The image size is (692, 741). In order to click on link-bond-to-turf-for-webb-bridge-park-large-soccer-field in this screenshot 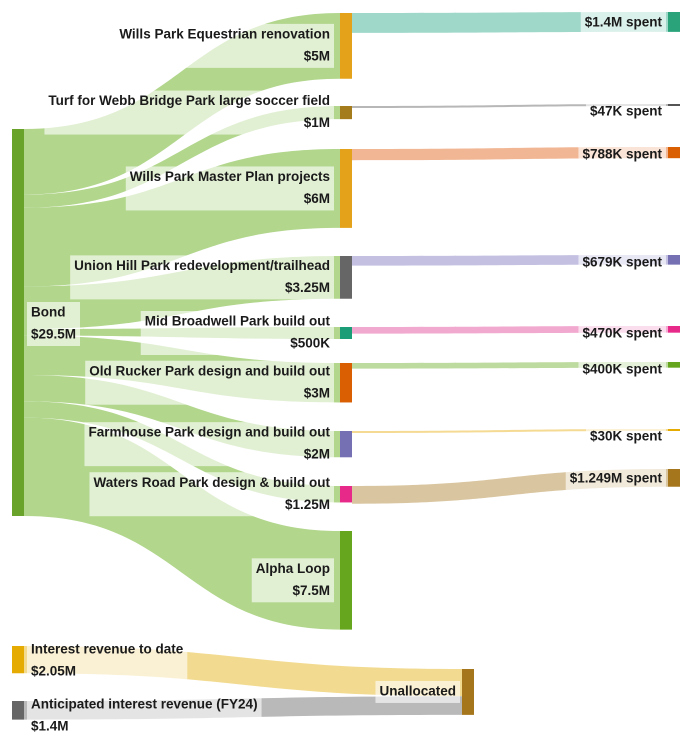, I will do `click(182, 157)`.